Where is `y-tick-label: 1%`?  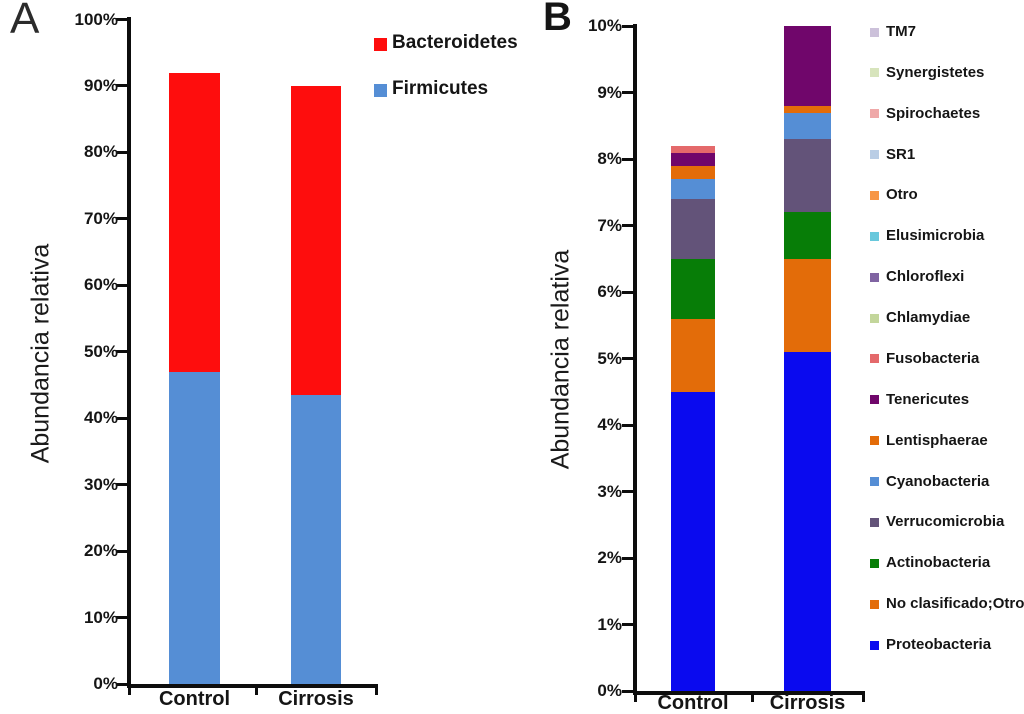 y-tick-label: 1% is located at coordinates (609, 624).